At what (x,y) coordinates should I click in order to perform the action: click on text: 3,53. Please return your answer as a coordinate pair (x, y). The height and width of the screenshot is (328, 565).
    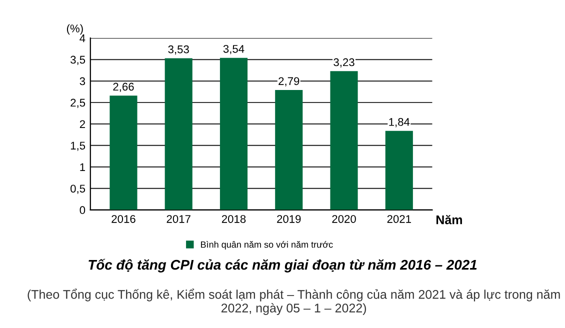
    Looking at the image, I should click on (178, 50).